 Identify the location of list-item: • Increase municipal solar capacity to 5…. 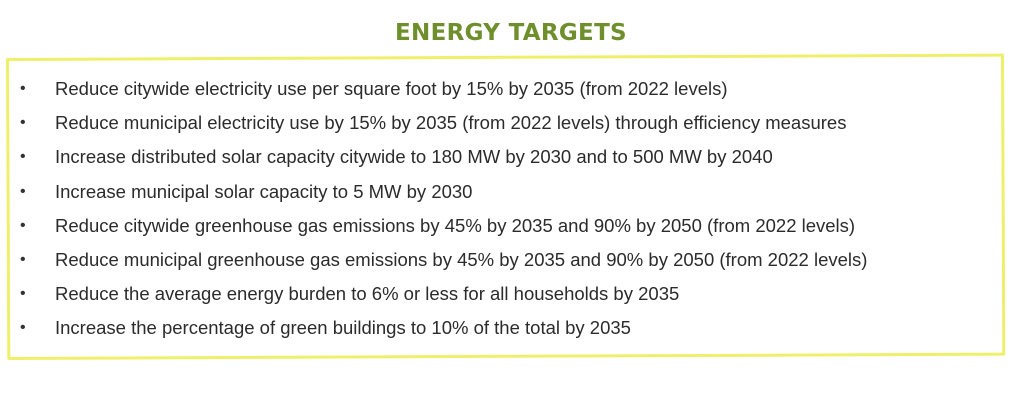
(500, 192).